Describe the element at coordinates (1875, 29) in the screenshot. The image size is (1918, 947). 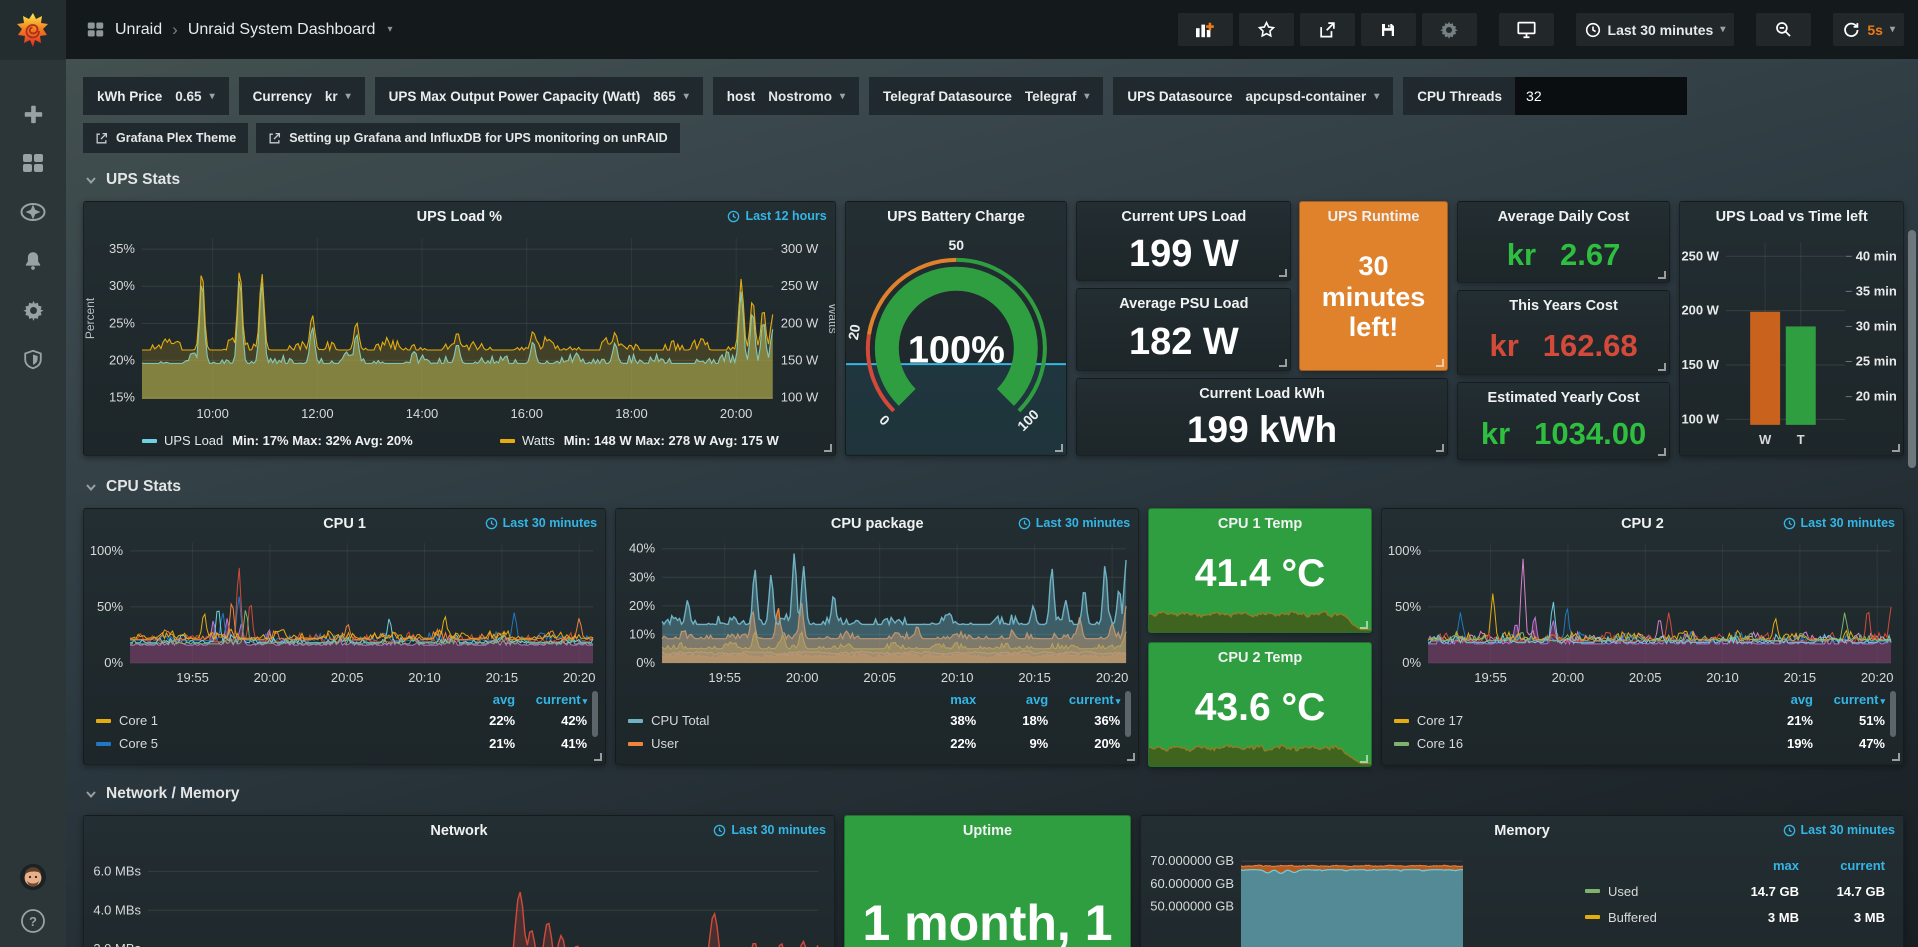
I see `refresh-interval-label: 5s` at that location.